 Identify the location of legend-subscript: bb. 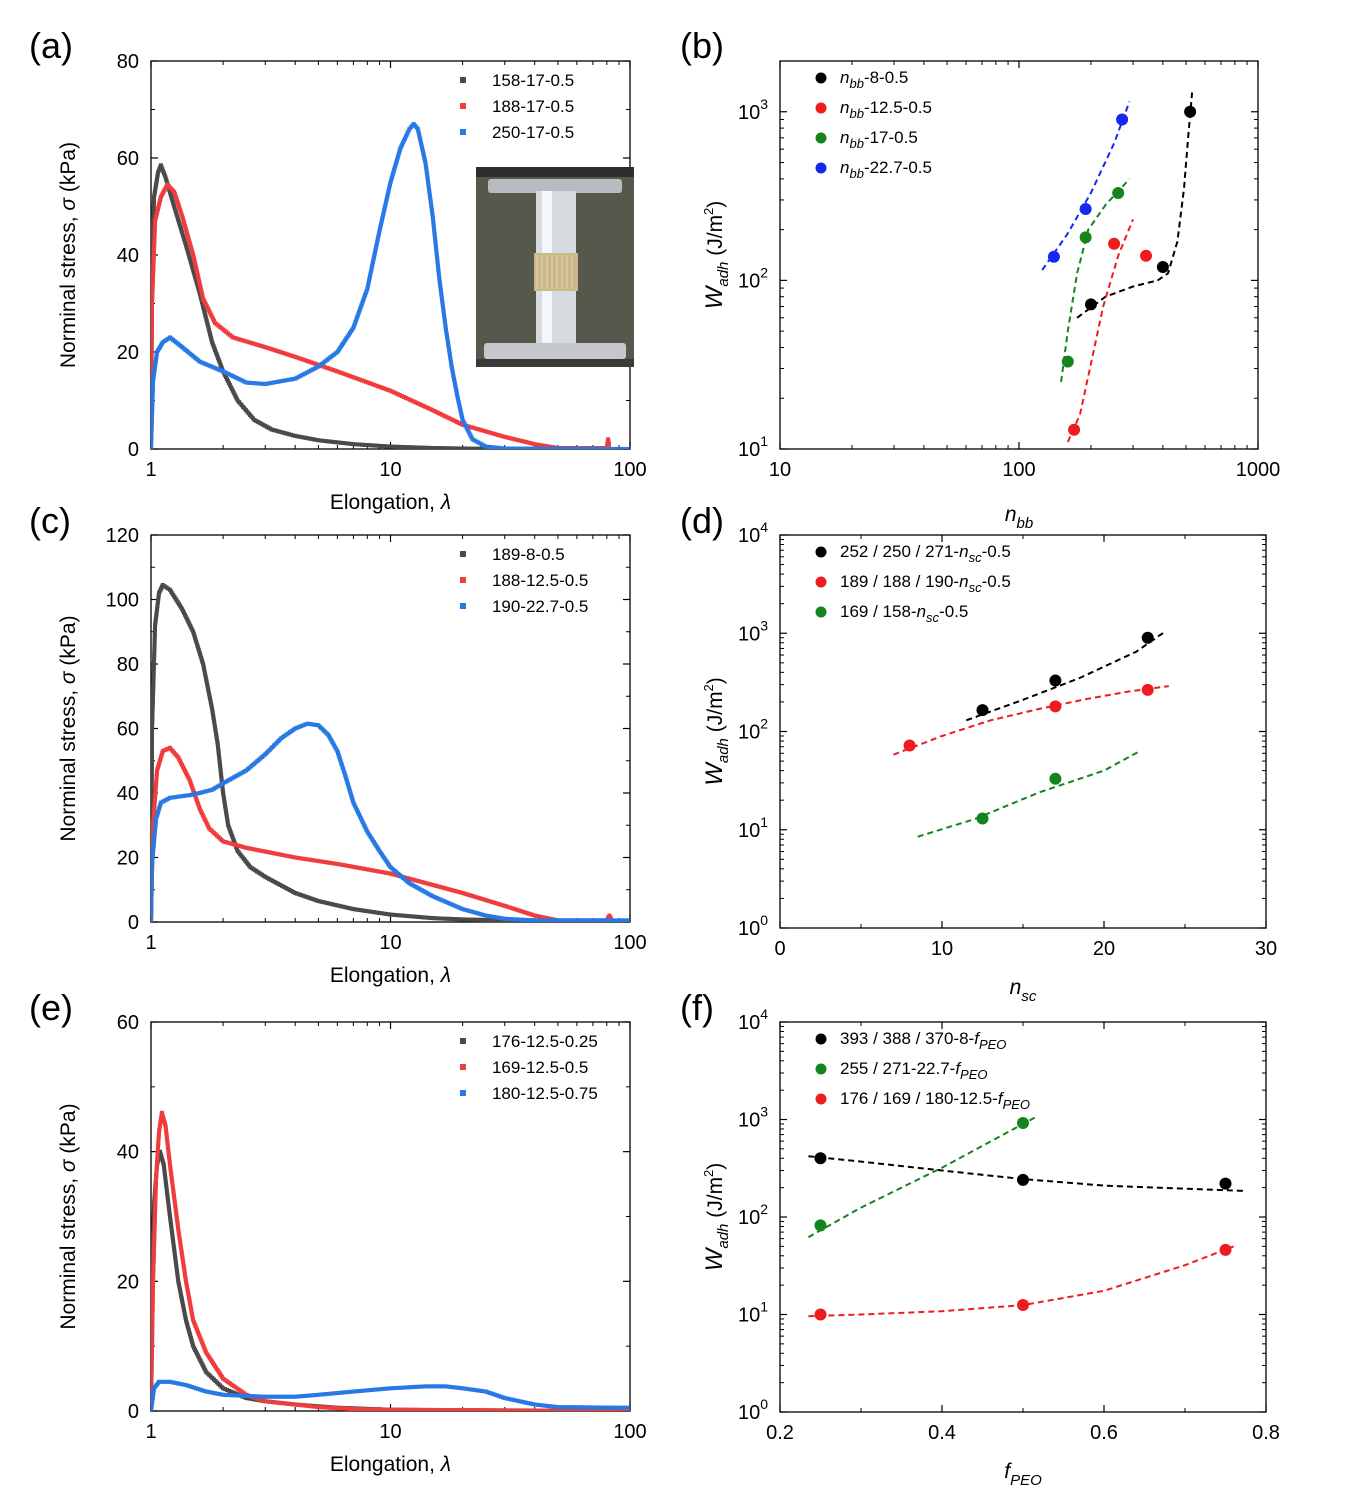
(856, 113).